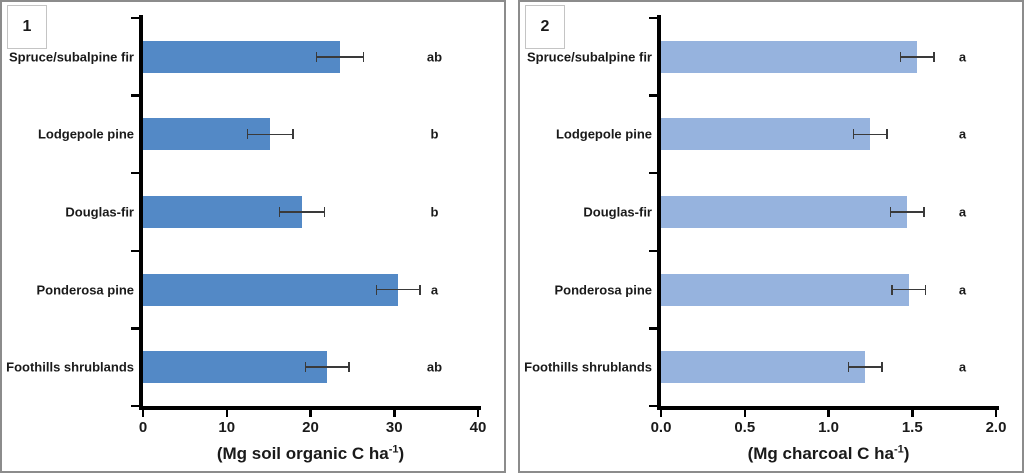 The width and height of the screenshot is (1024, 473). What do you see at coordinates (394, 427) in the screenshot?
I see `x-tick-label: 30` at bounding box center [394, 427].